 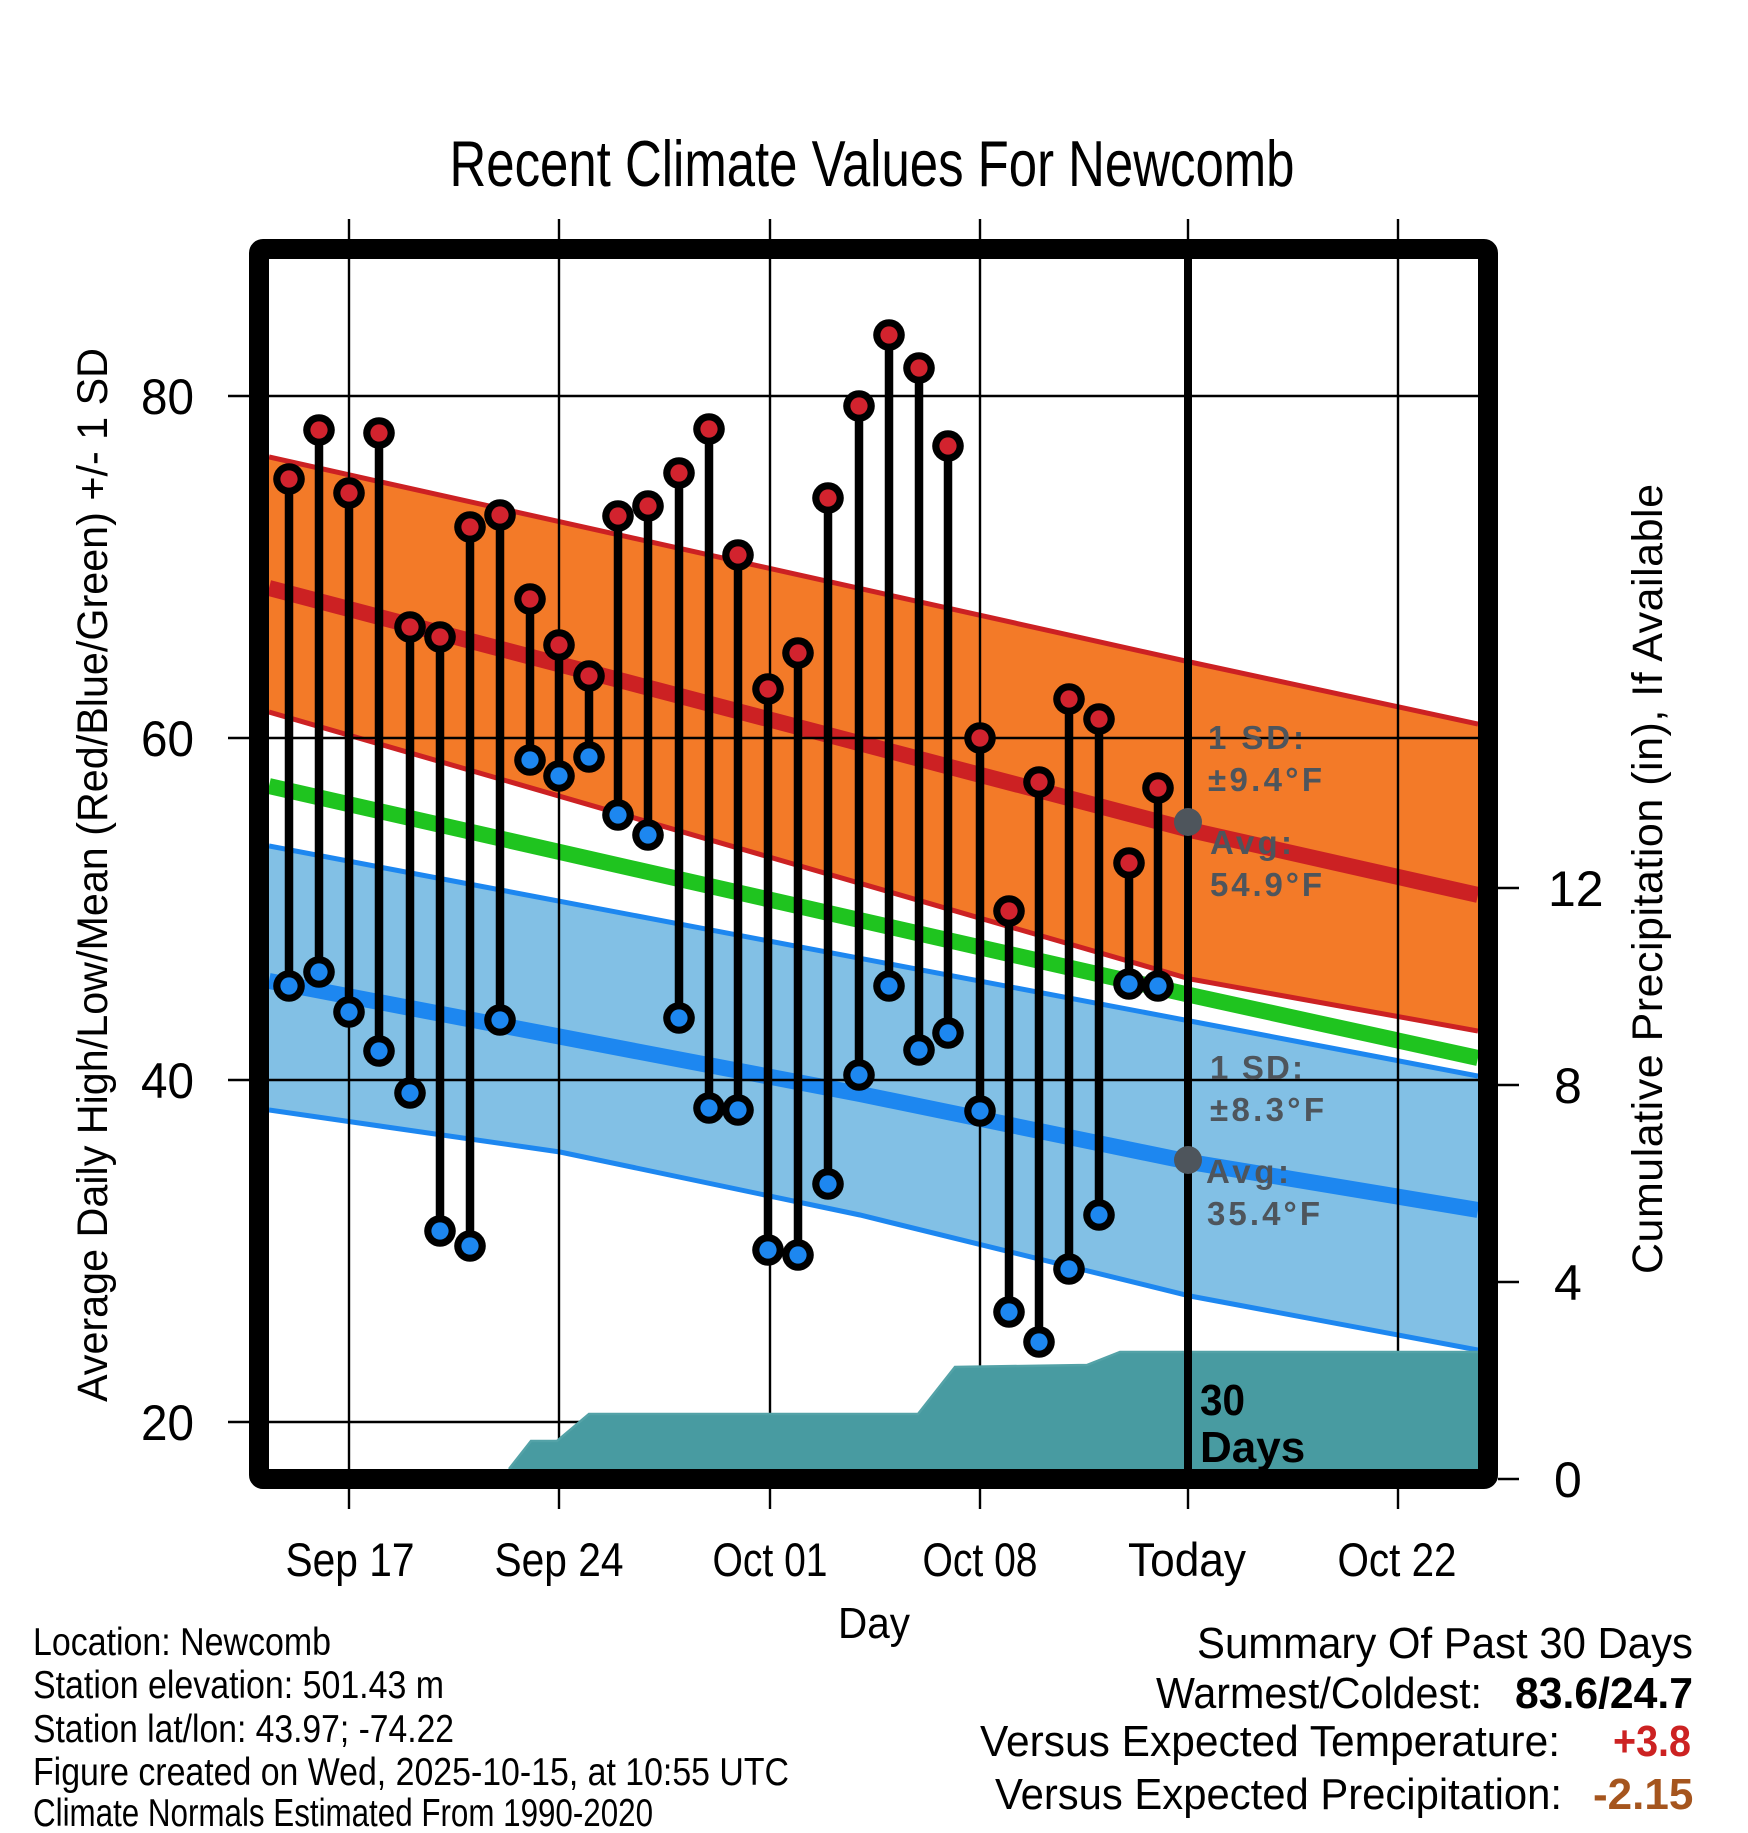 What do you see at coordinates (350, 1559) in the screenshot?
I see `svg-text: Sep 17` at bounding box center [350, 1559].